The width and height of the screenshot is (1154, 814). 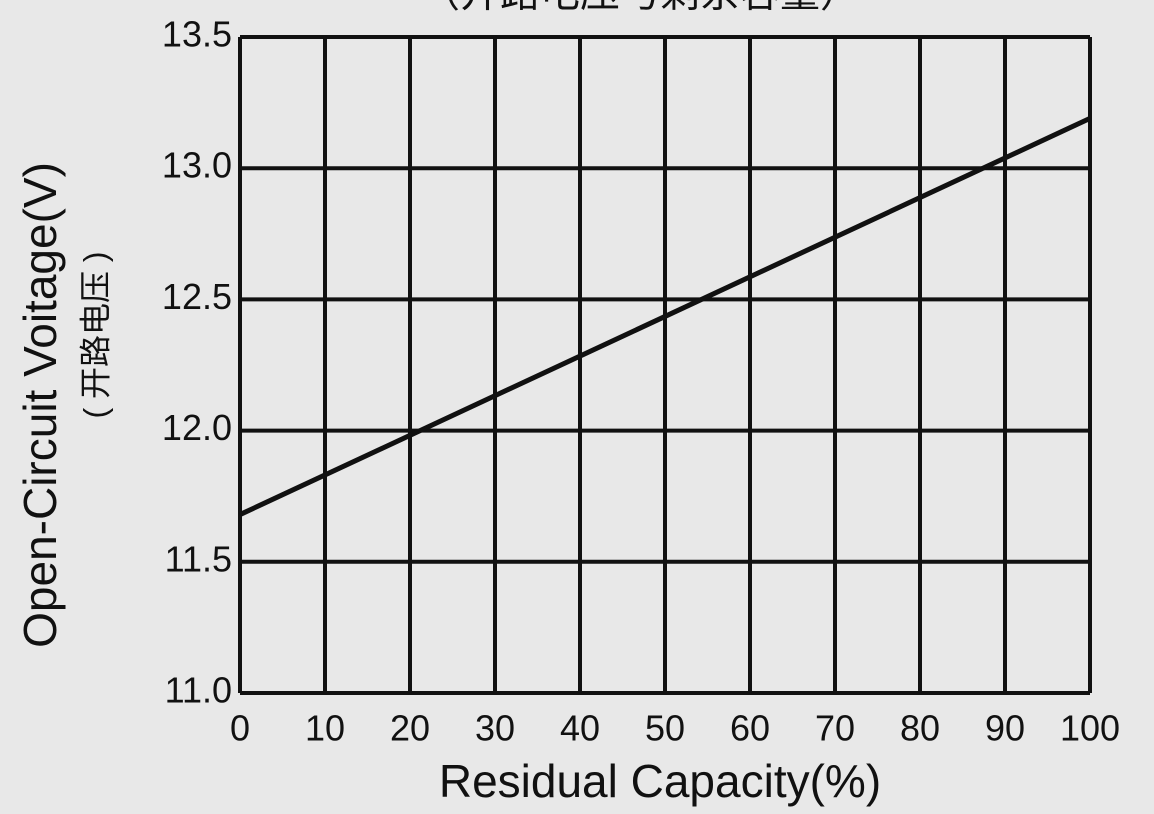 I want to click on y-tick-label: 12.5, so click(x=197, y=296).